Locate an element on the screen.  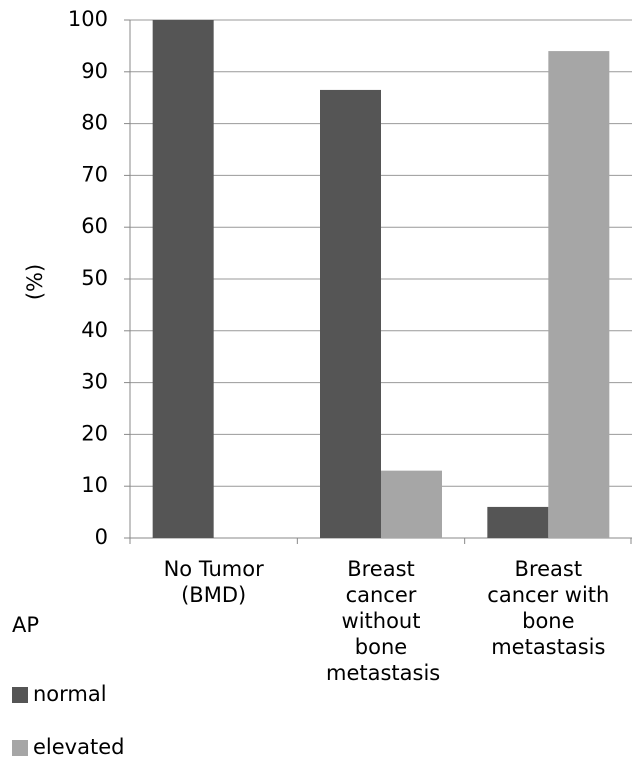
legend-label: normal is located at coordinates (70, 694).